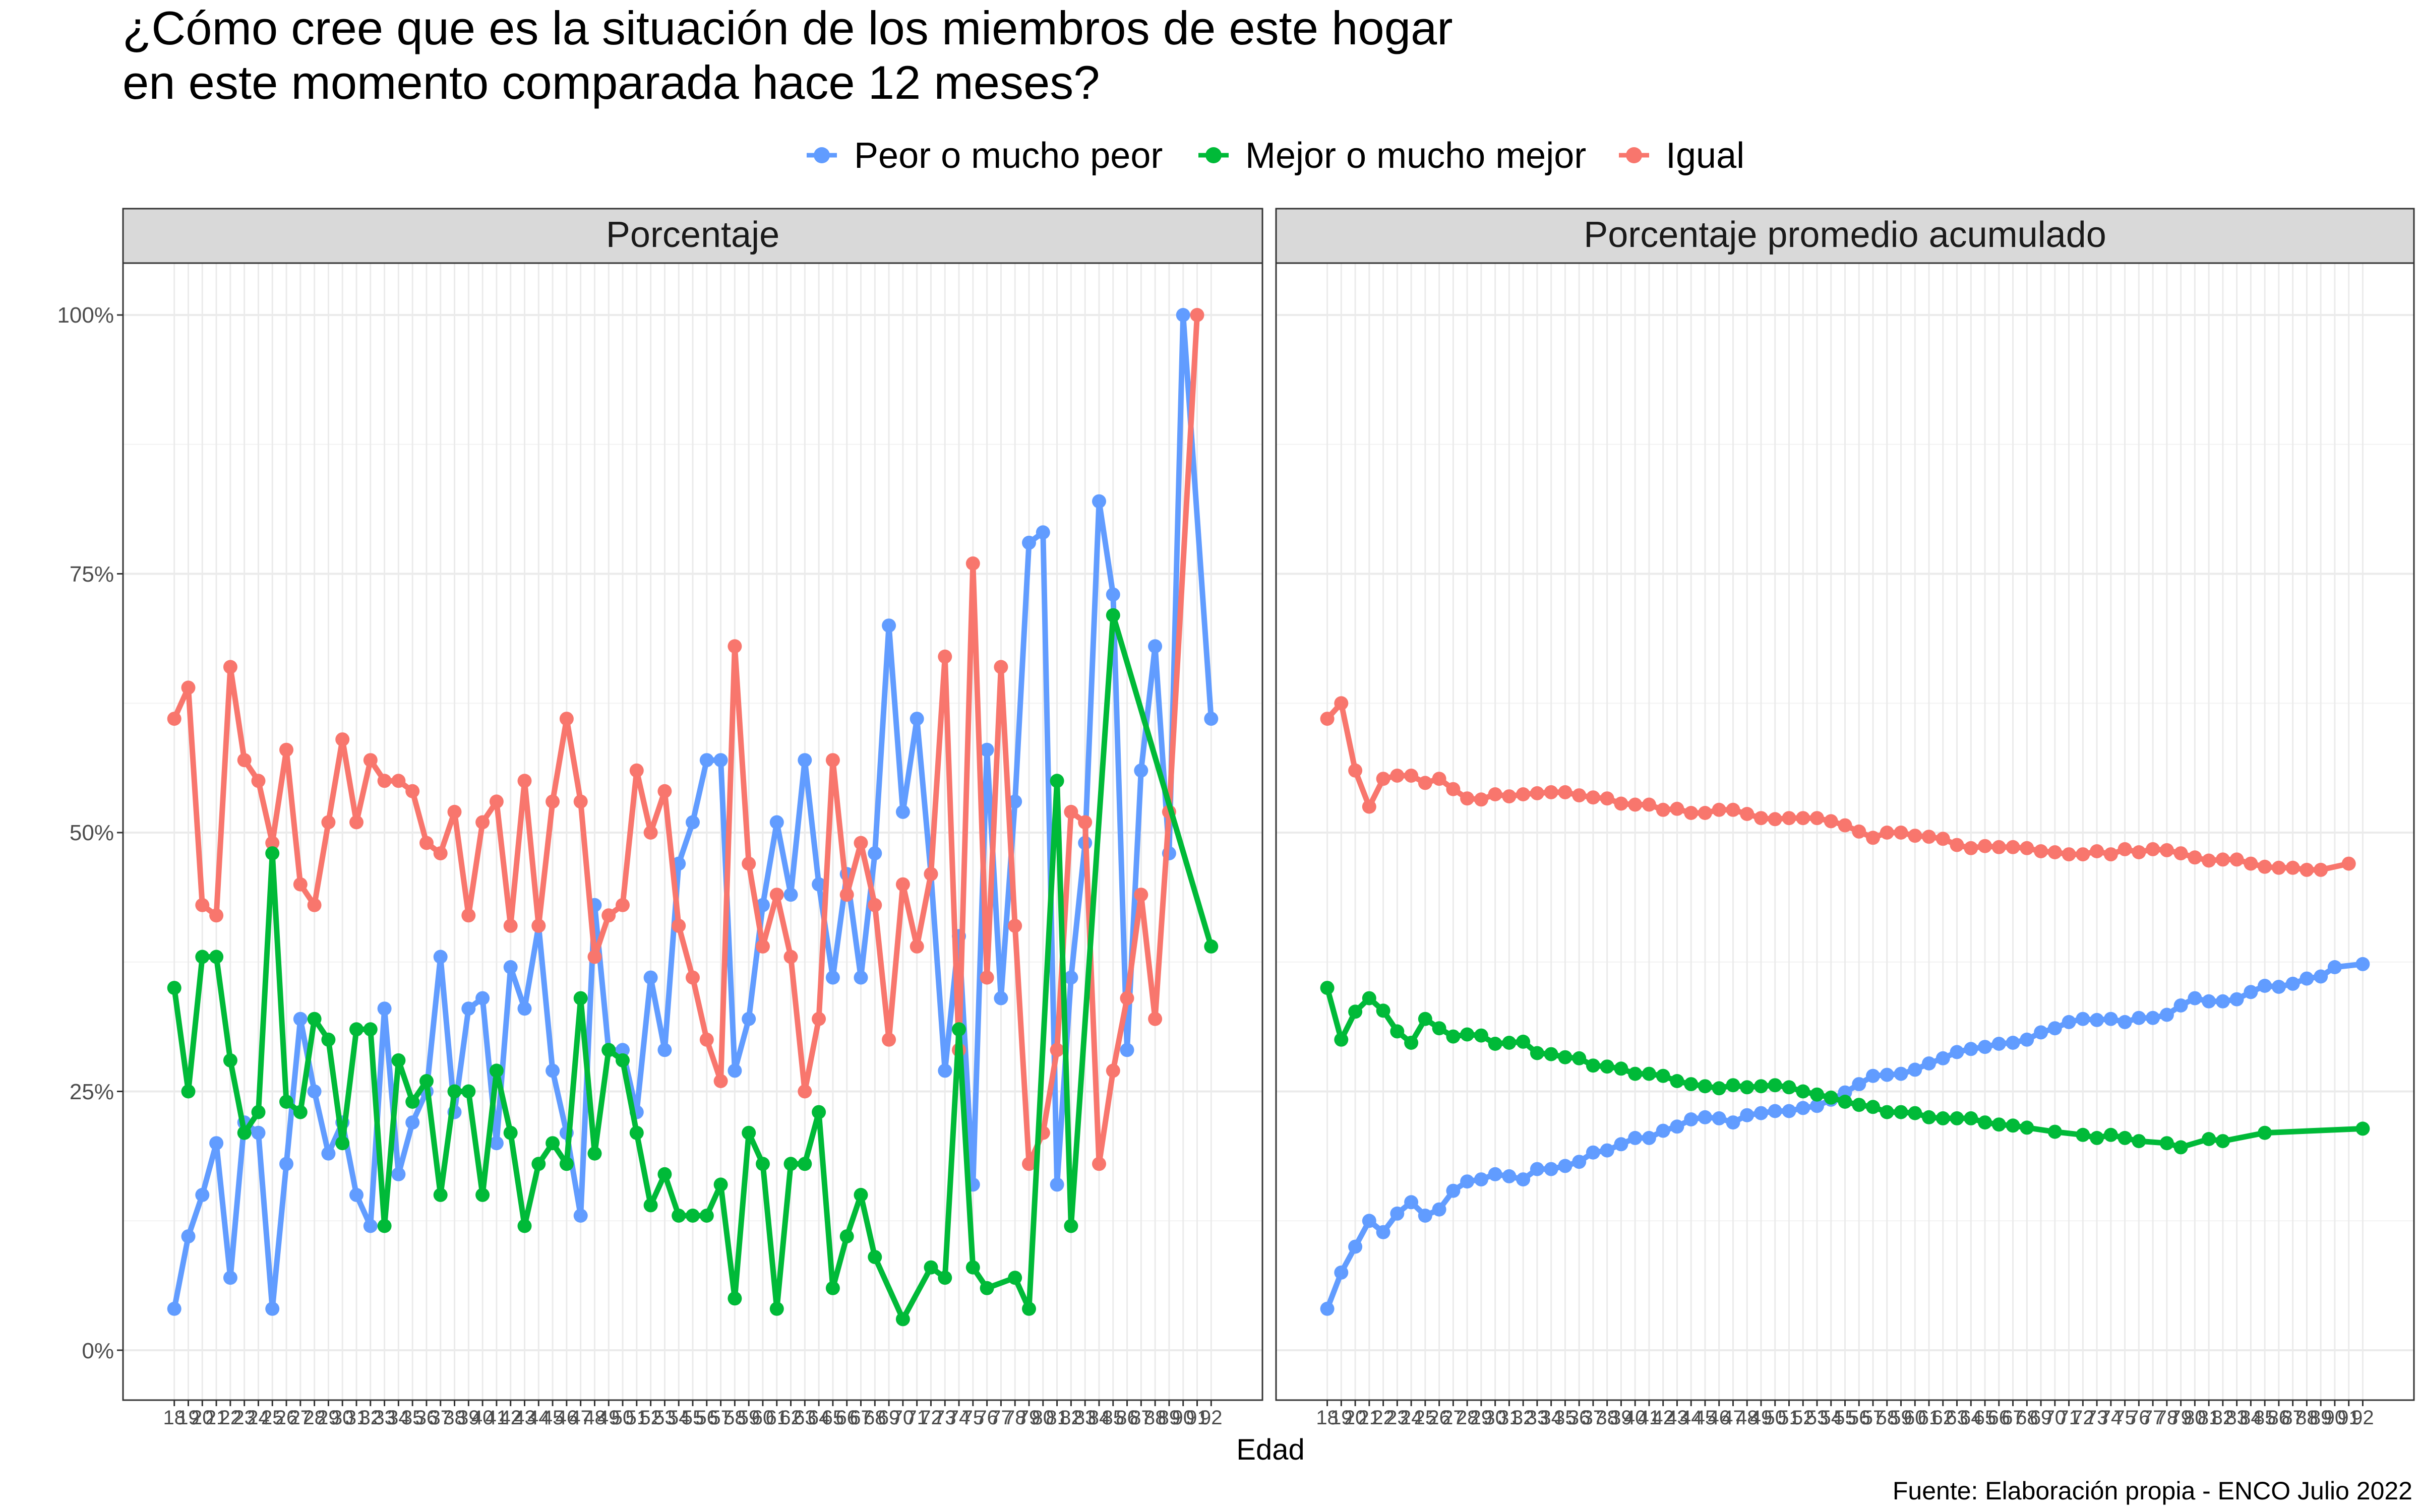 Image resolution: width=2420 pixels, height=1512 pixels. I want to click on x-tick-label: 20, so click(1355, 1418).